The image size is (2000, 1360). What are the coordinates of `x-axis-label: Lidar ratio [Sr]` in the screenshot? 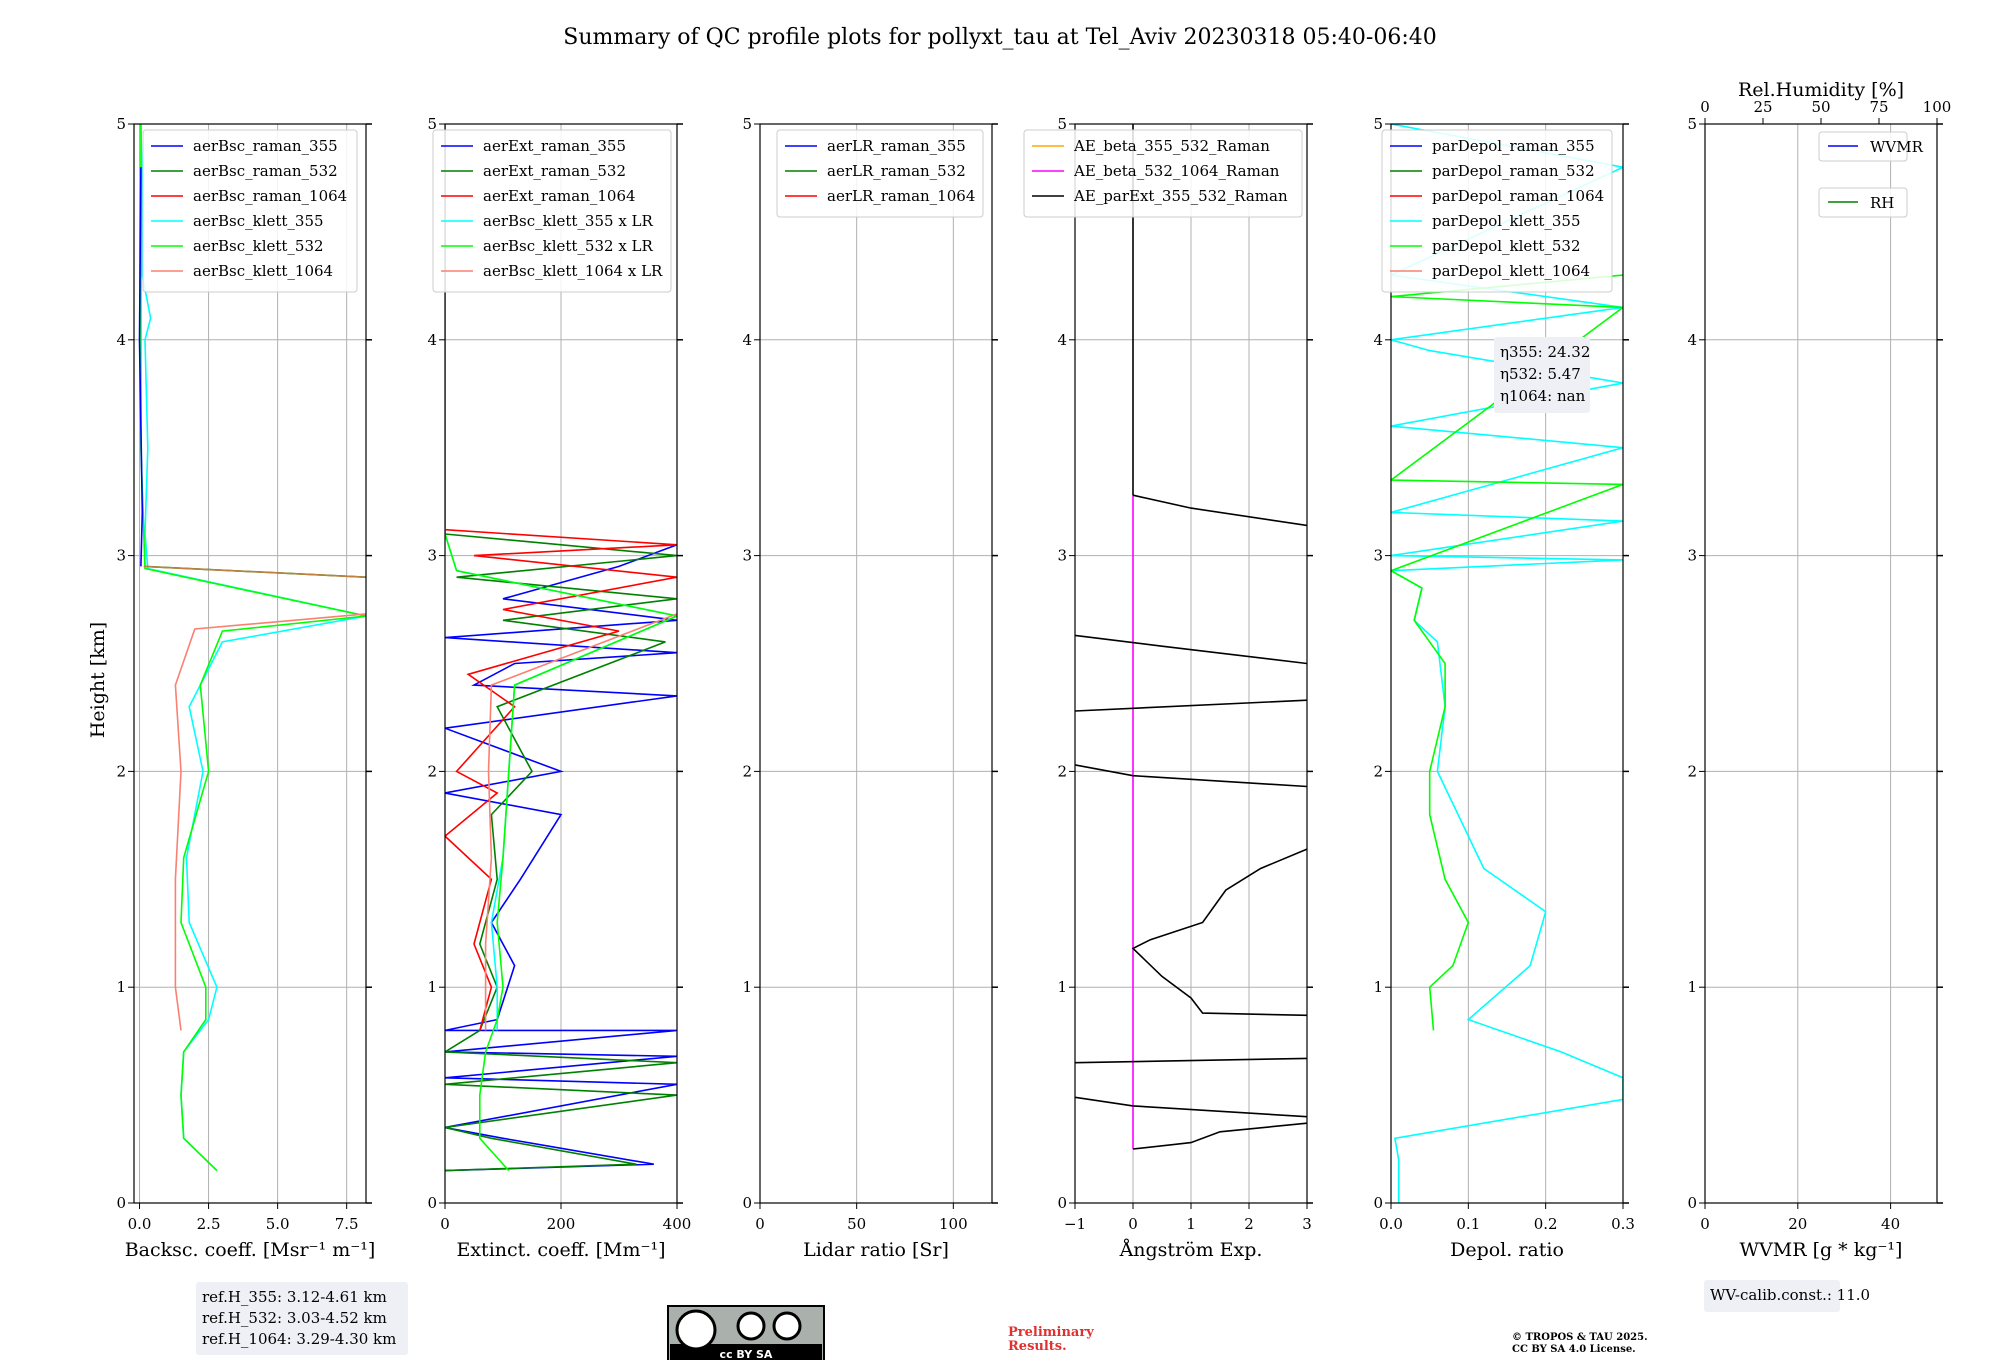 It's located at (876, 1250).